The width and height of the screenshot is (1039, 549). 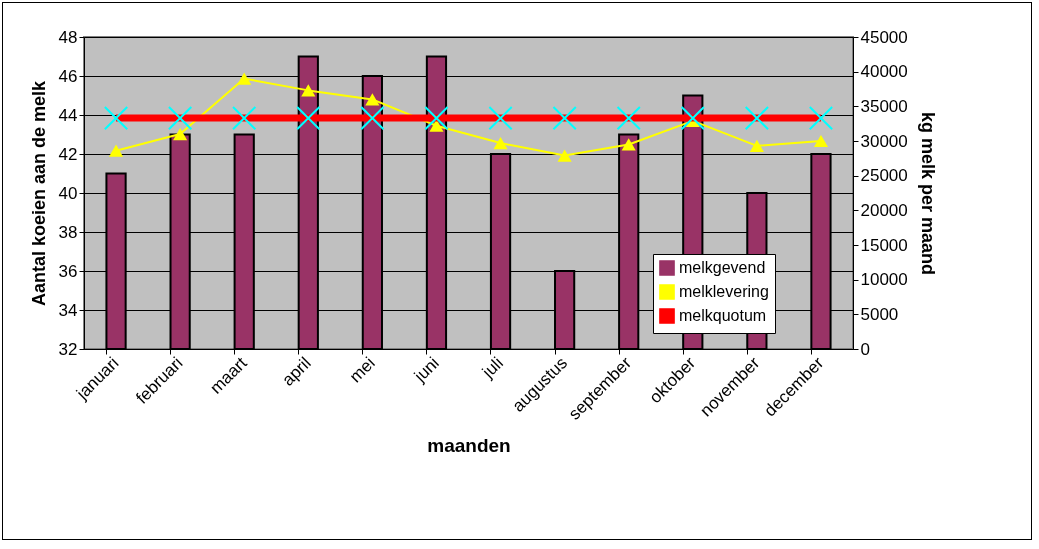 What do you see at coordinates (362, 370) in the screenshot?
I see `x-tick-label: mei` at bounding box center [362, 370].